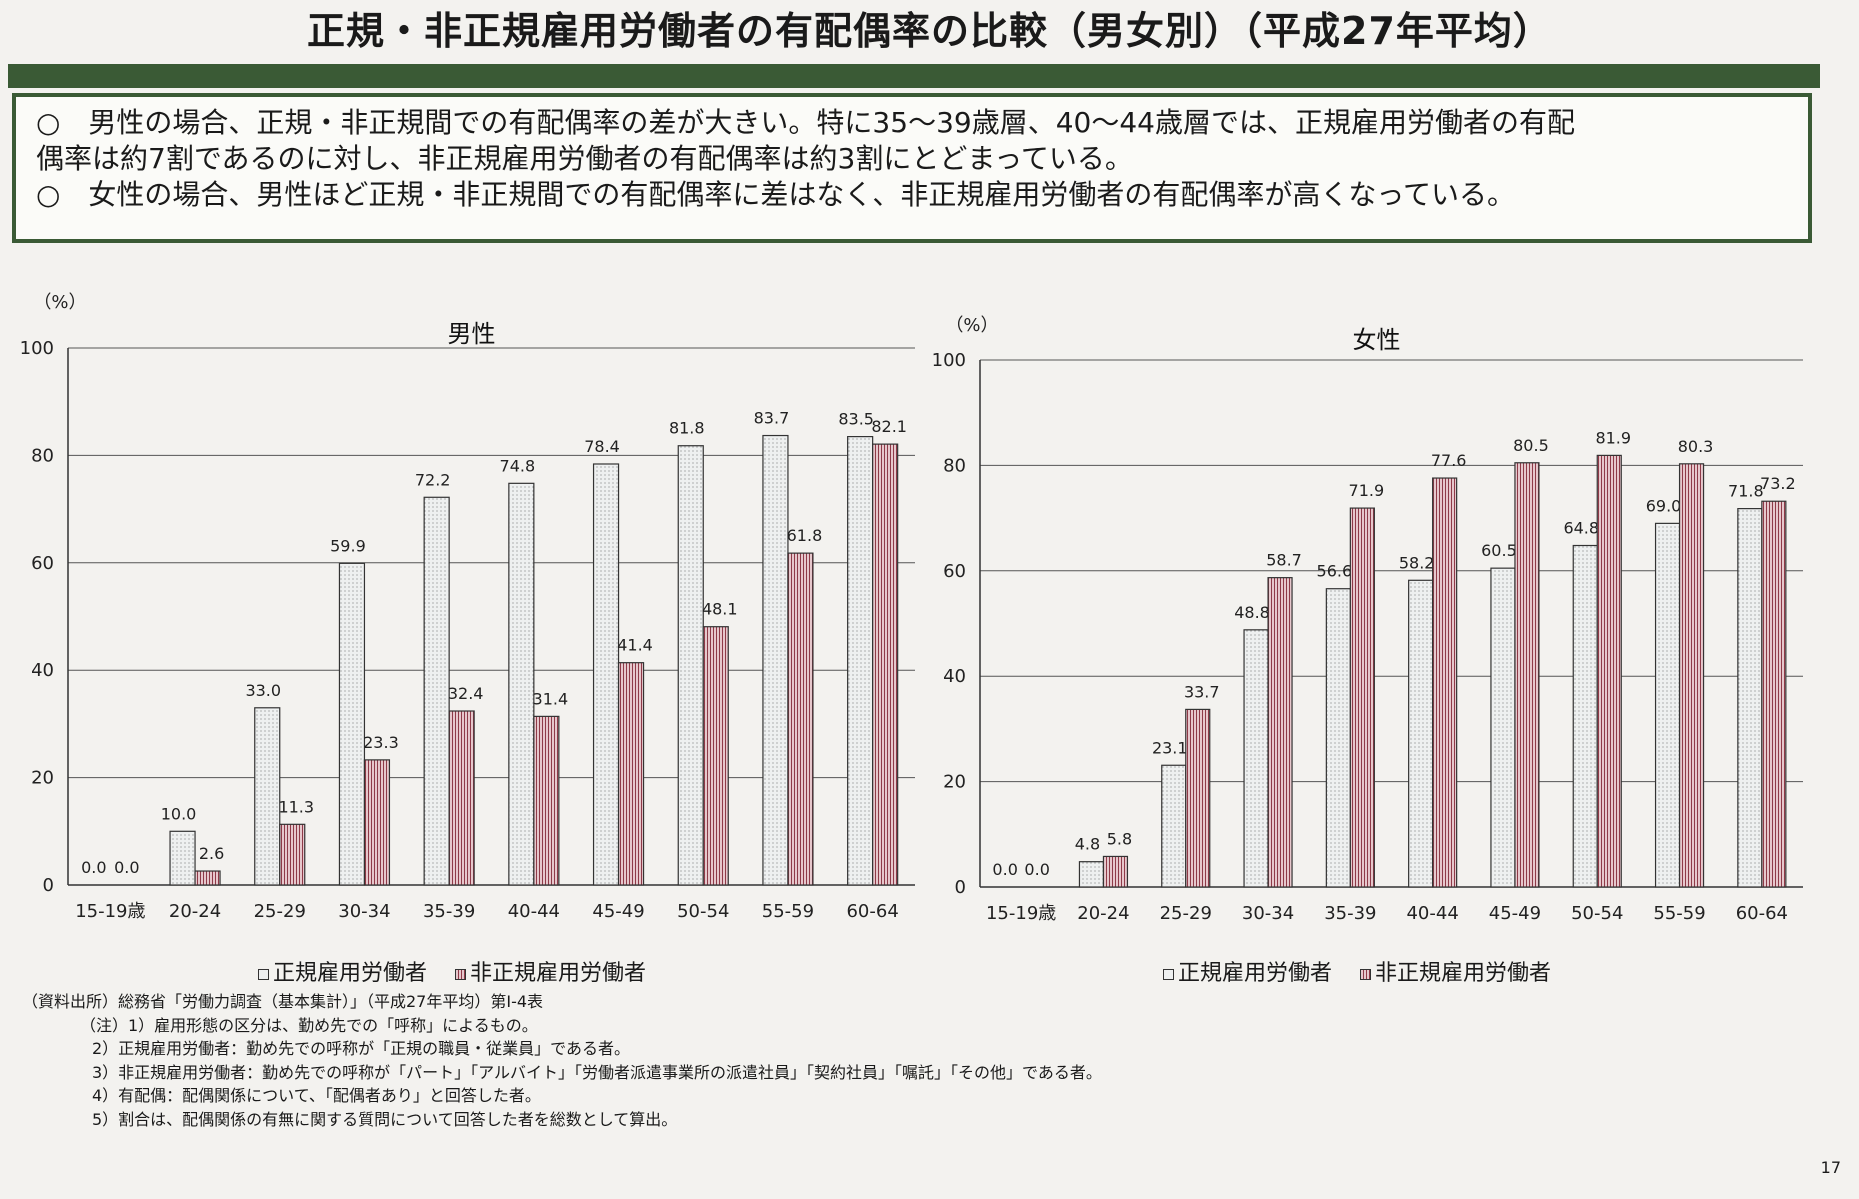 The image size is (1859, 1199). I want to click on data-label-nonregular: 33.7, so click(1202, 691).